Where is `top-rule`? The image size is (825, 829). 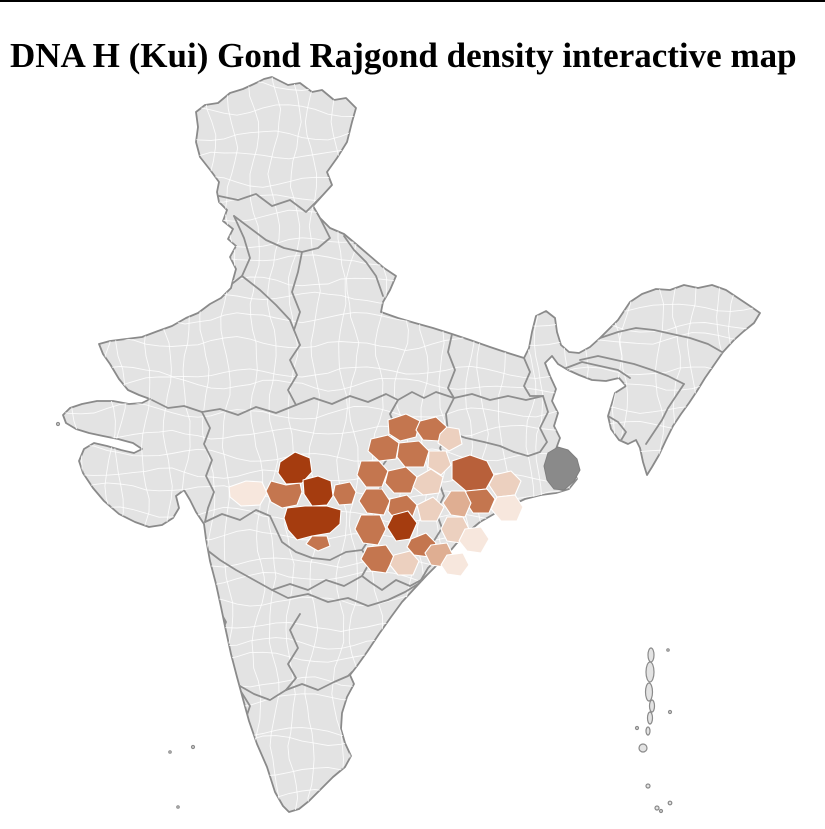
top-rule is located at coordinates (412, 1).